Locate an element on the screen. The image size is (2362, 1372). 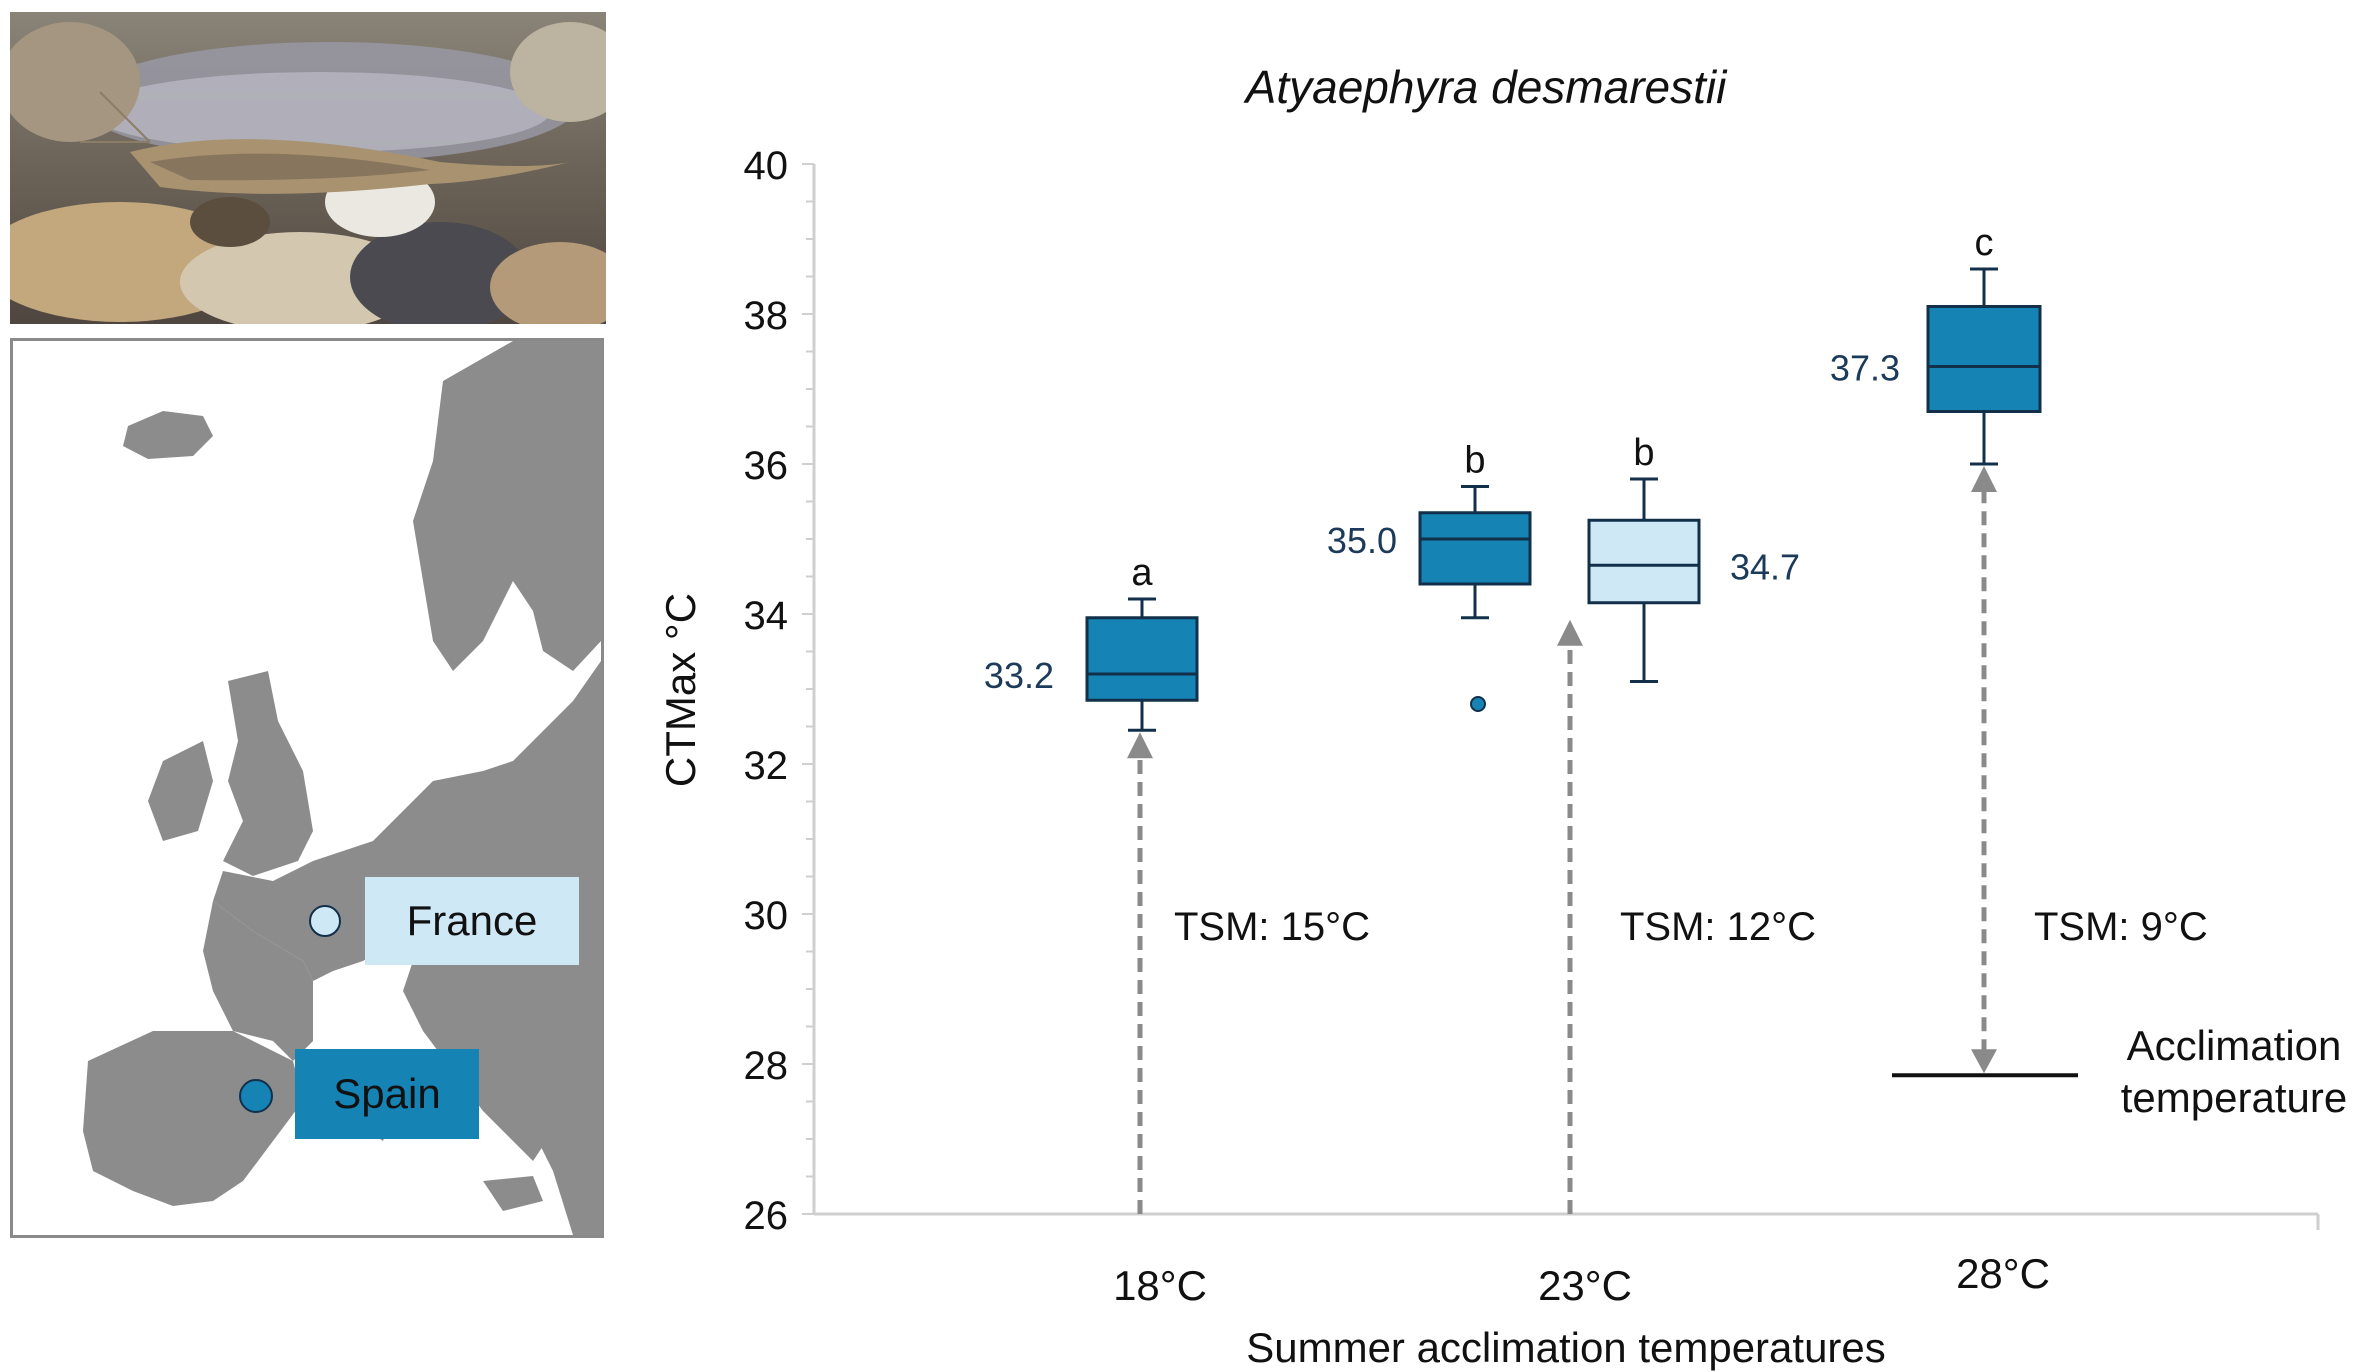
shrimp-photo is located at coordinates (308, 168).